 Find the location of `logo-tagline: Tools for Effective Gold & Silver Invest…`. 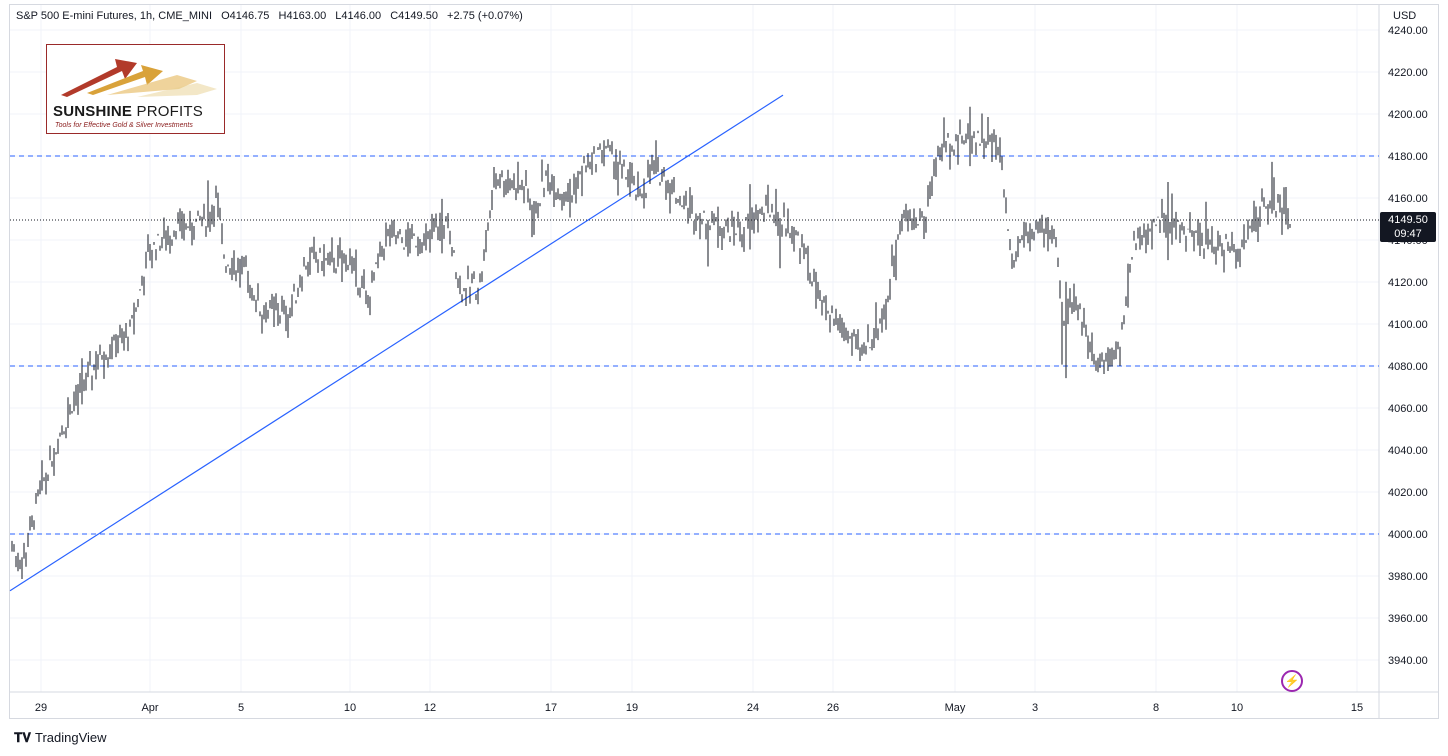

logo-tagline: Tools for Effective Gold & Silver Invest… is located at coordinates (124, 125).